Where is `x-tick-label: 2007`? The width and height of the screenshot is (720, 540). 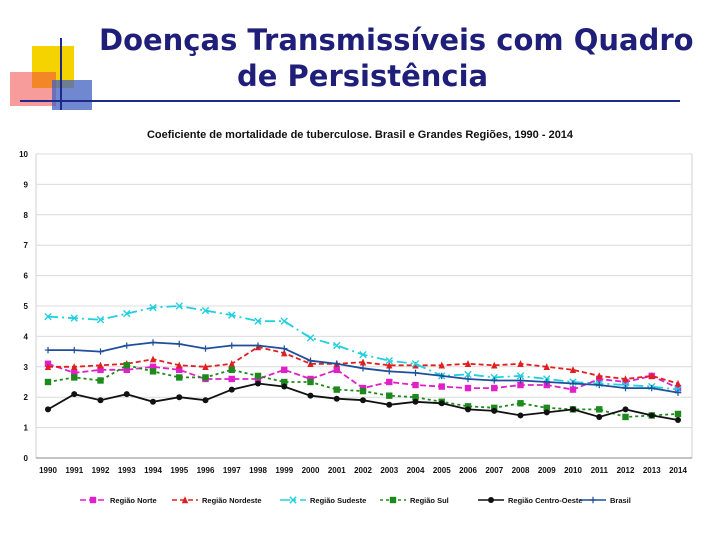
x-tick-label: 2007 is located at coordinates (494, 470).